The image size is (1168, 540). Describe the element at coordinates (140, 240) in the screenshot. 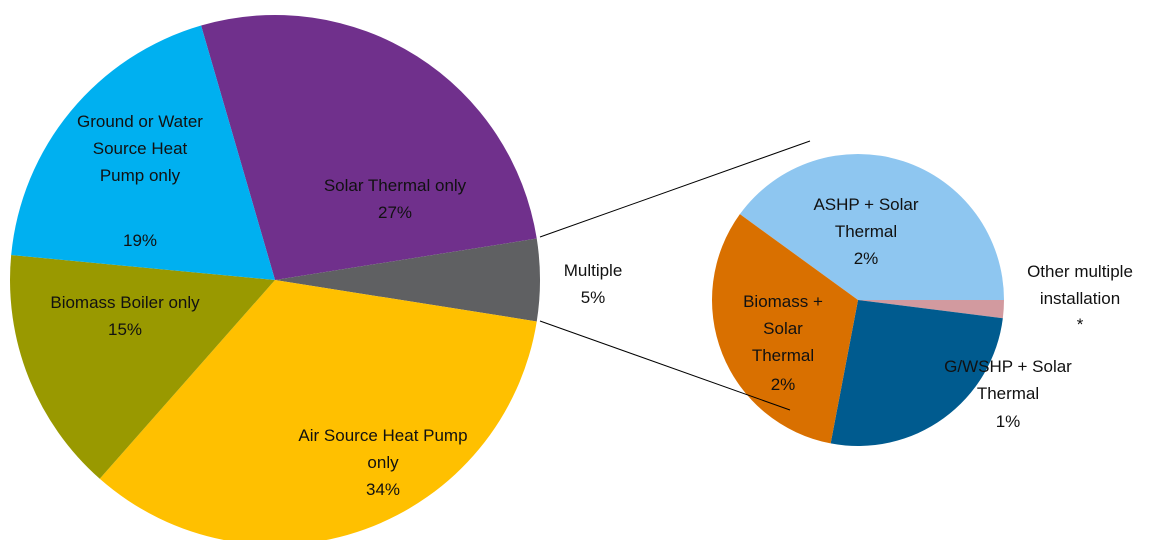

I see `slice-value-label: 19%` at that location.